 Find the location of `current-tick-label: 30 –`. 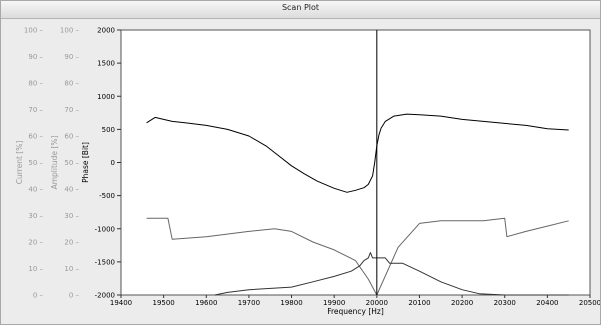

current-tick-label: 30 – is located at coordinates (35, 216).